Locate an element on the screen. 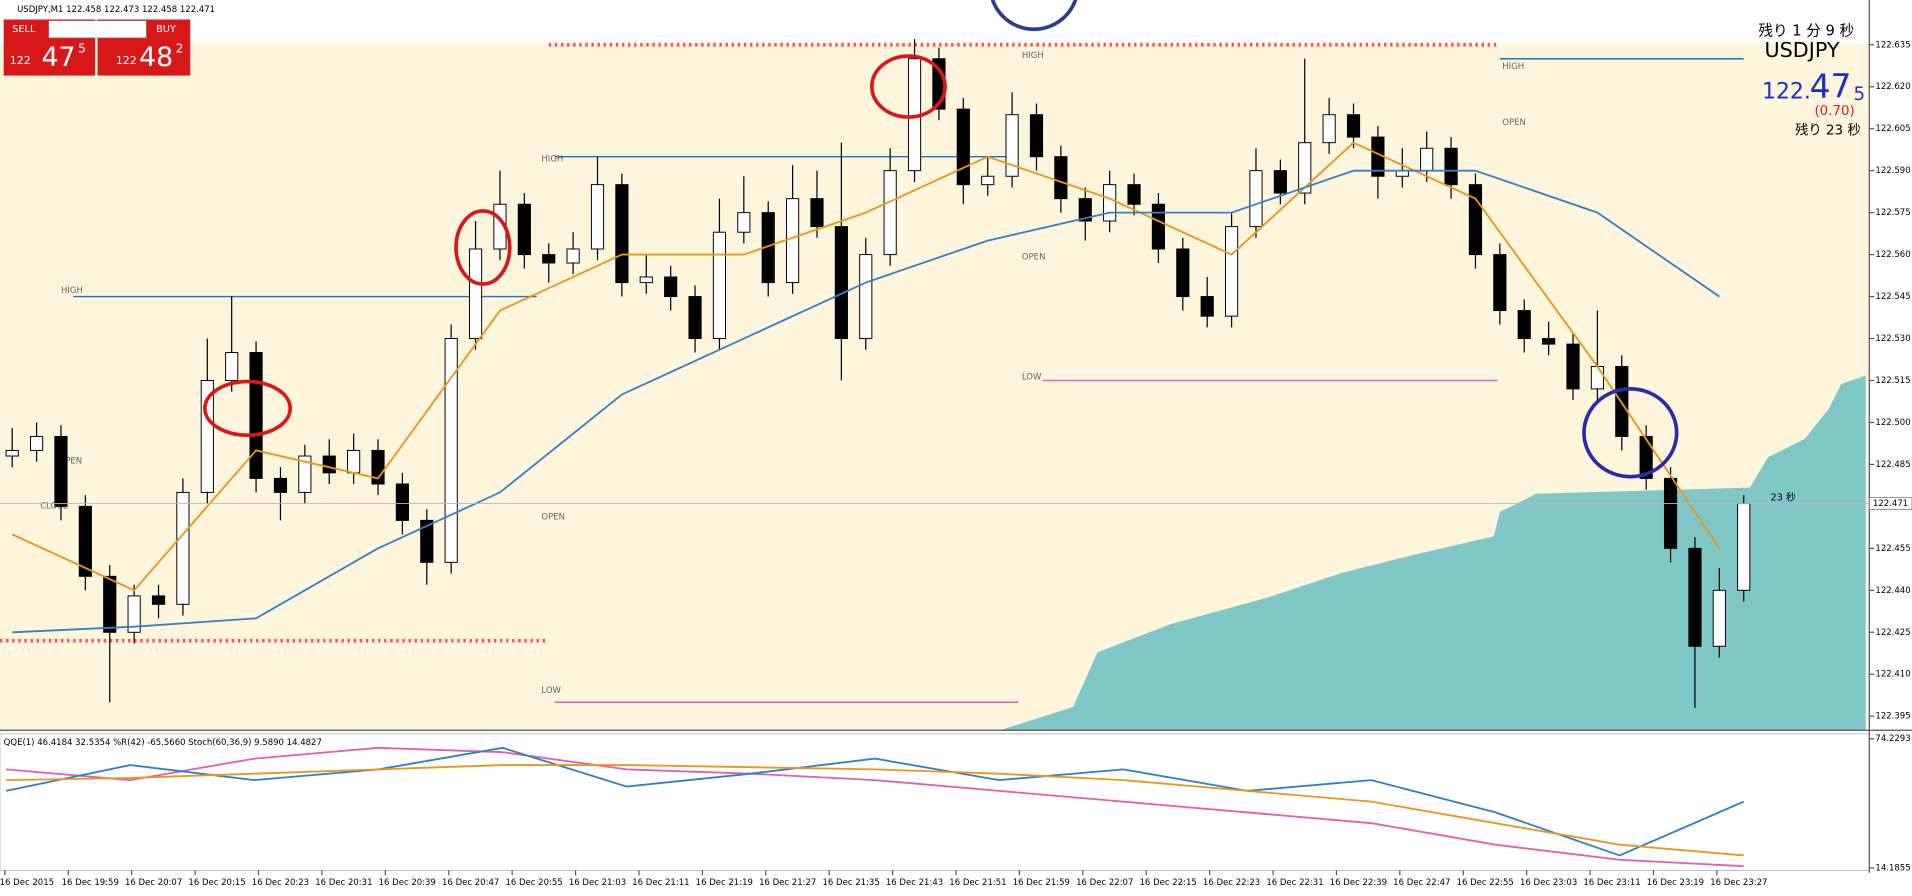 This screenshot has height=896, width=1912. lot-box is located at coordinates (97, 29).